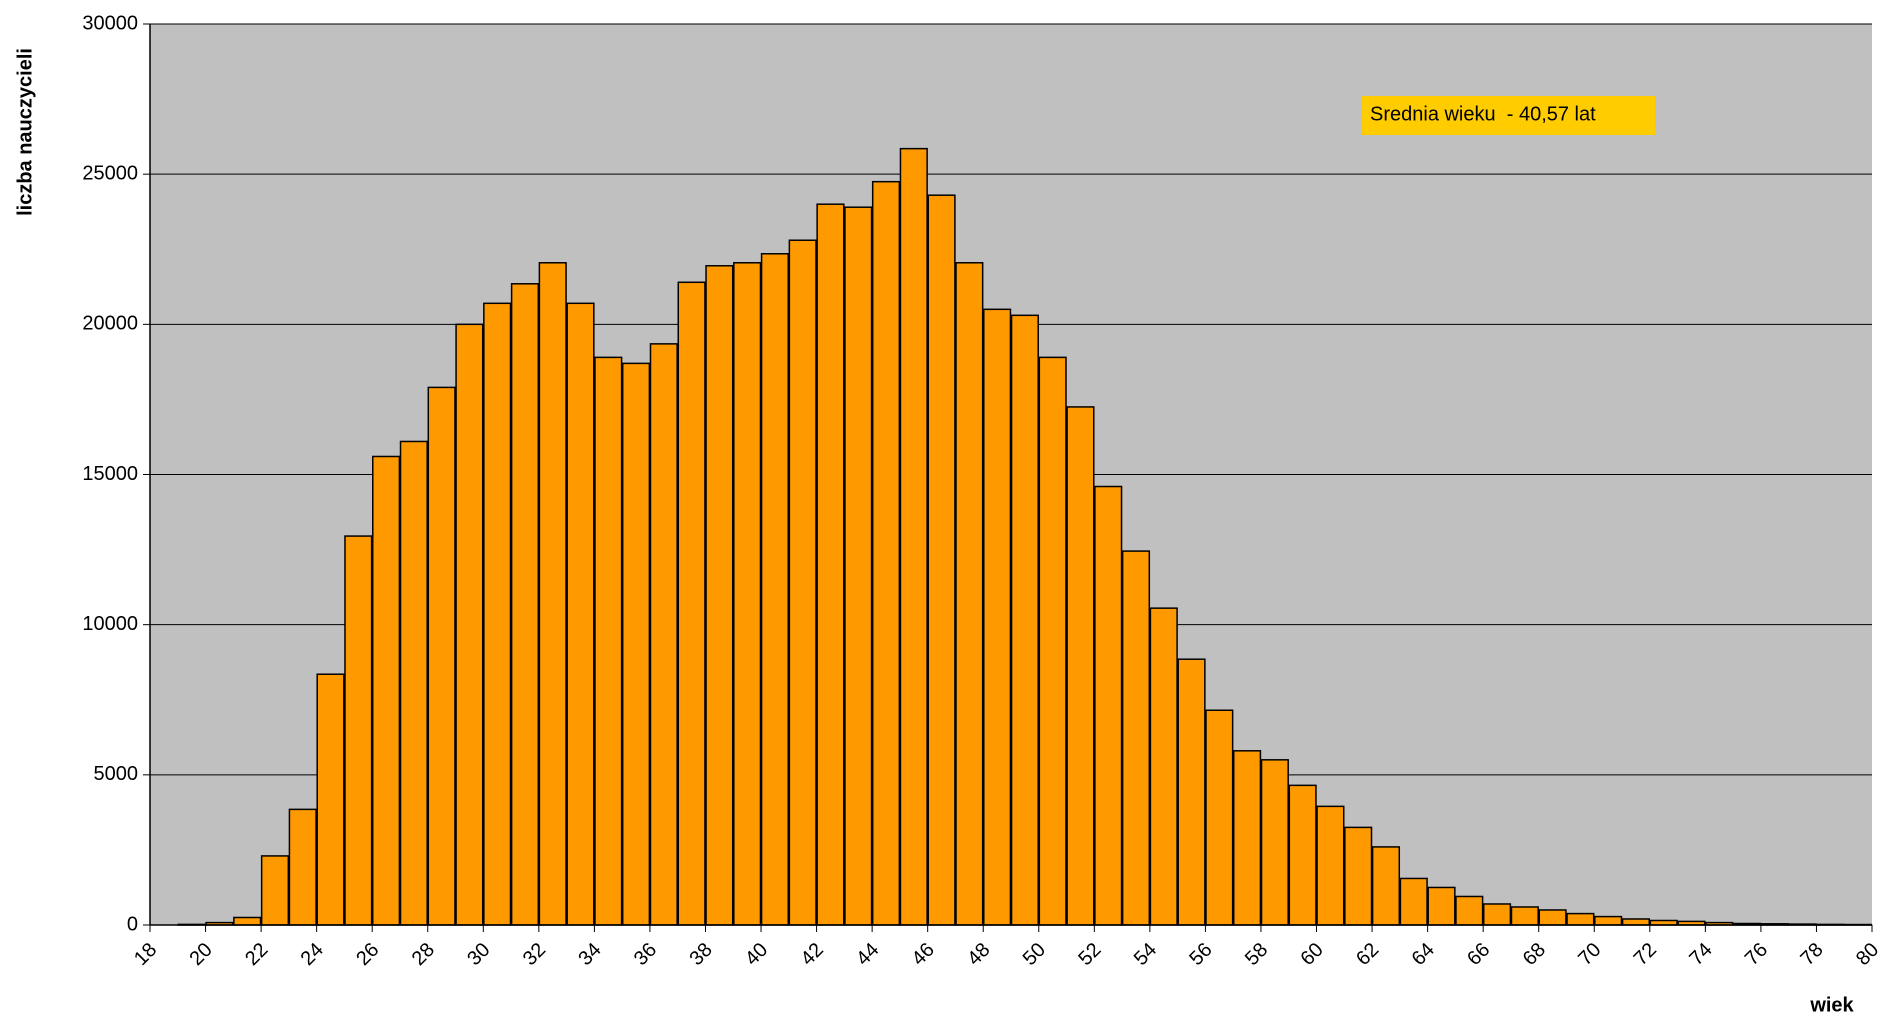 This screenshot has width=1886, height=1018. Describe the element at coordinates (256, 954) in the screenshot. I see `x-tick-label: 22` at that location.